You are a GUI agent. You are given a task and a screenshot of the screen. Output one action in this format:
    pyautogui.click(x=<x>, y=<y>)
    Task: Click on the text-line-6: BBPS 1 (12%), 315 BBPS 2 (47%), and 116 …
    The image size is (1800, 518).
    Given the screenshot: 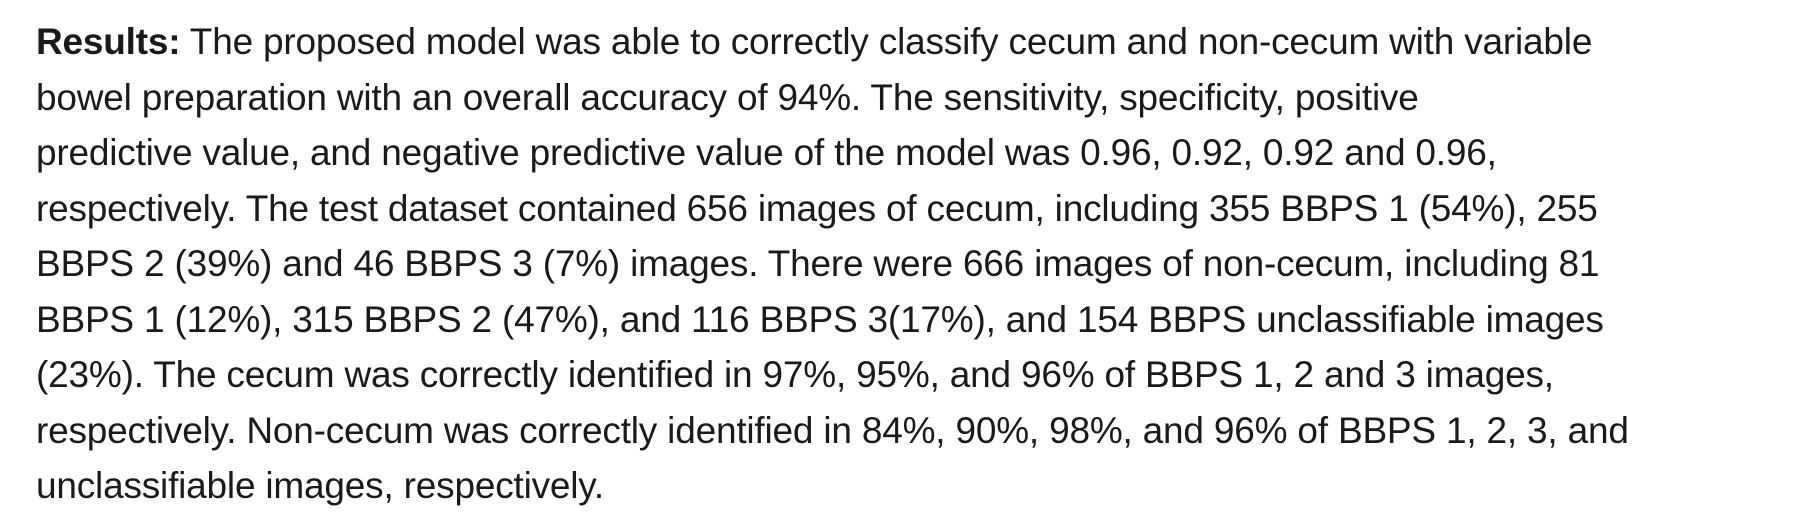 What is the action you would take?
    pyautogui.click(x=820, y=319)
    